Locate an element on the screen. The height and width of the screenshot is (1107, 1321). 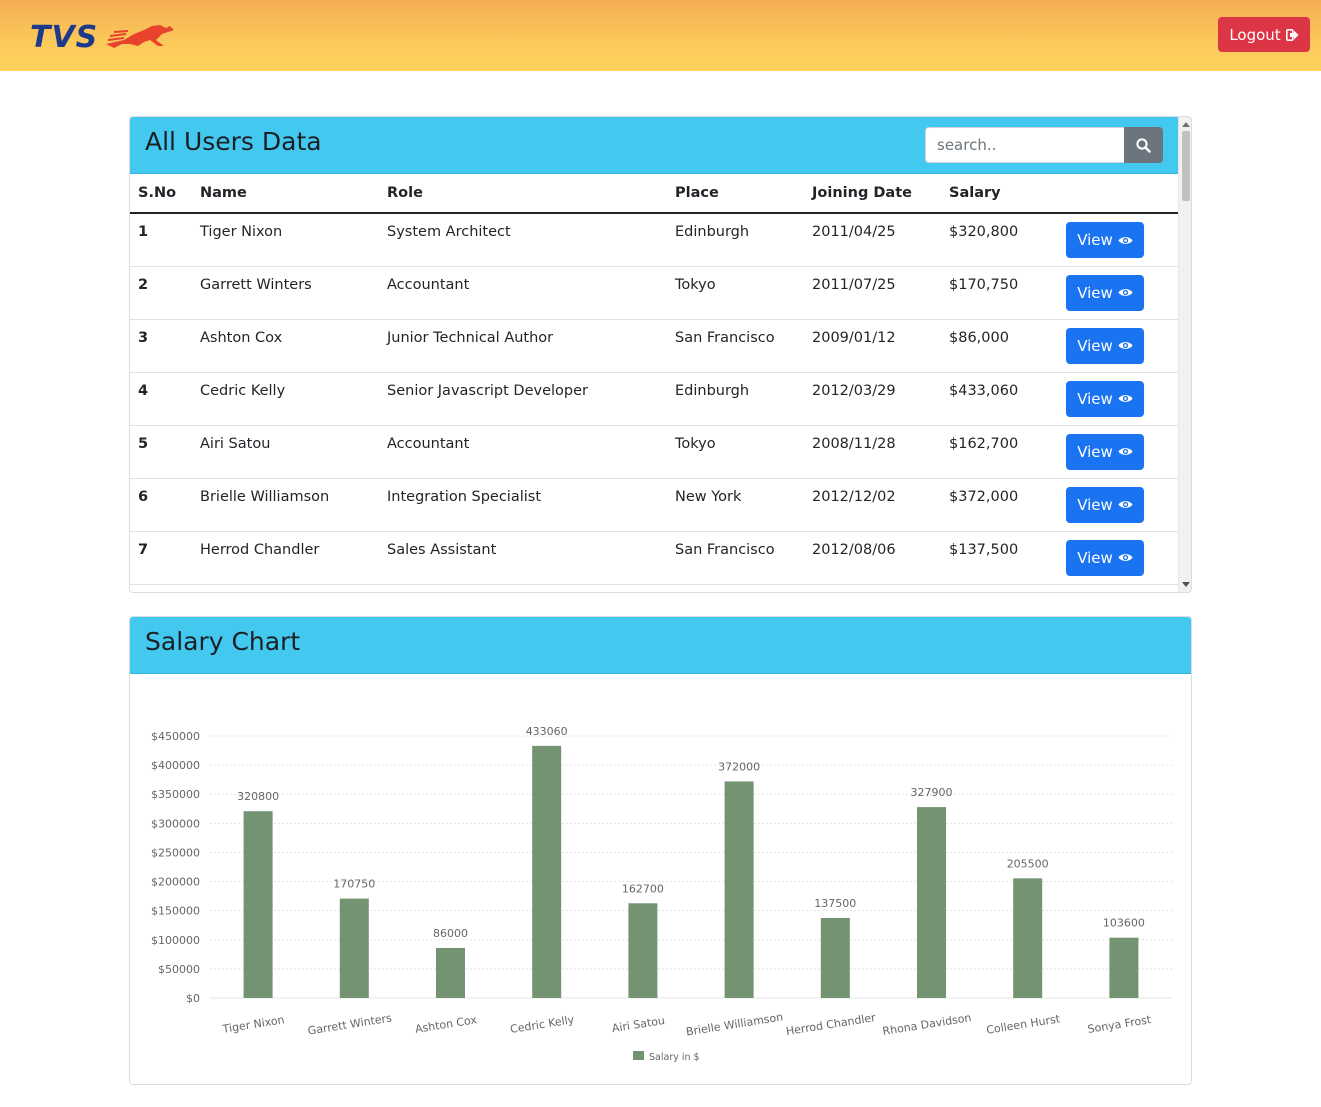
cell-salary: $372,000 is located at coordinates (999, 505).